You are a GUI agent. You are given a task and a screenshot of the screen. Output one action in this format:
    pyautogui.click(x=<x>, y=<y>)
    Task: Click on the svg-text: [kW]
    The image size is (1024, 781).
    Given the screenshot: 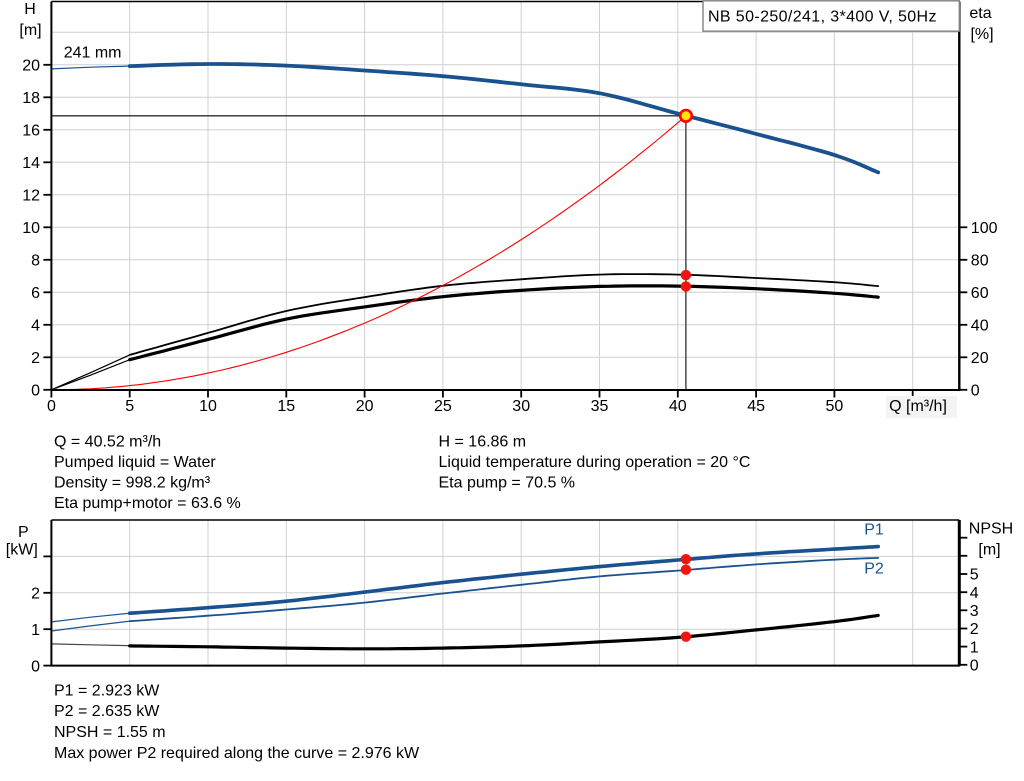 What is the action you would take?
    pyautogui.click(x=22, y=549)
    